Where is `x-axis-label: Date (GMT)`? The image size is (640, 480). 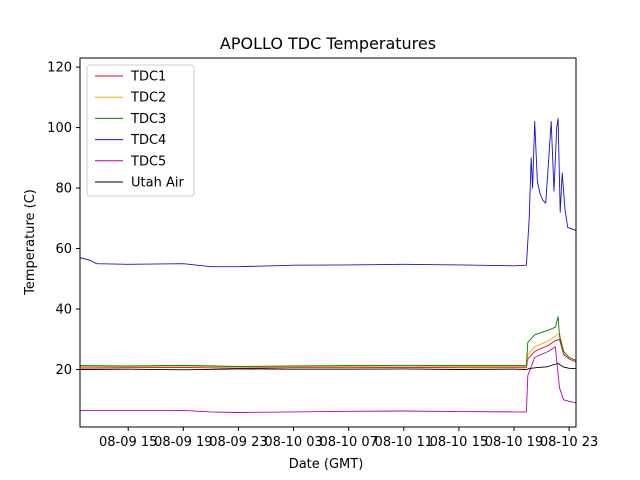 x-axis-label: Date (GMT) is located at coordinates (326, 464).